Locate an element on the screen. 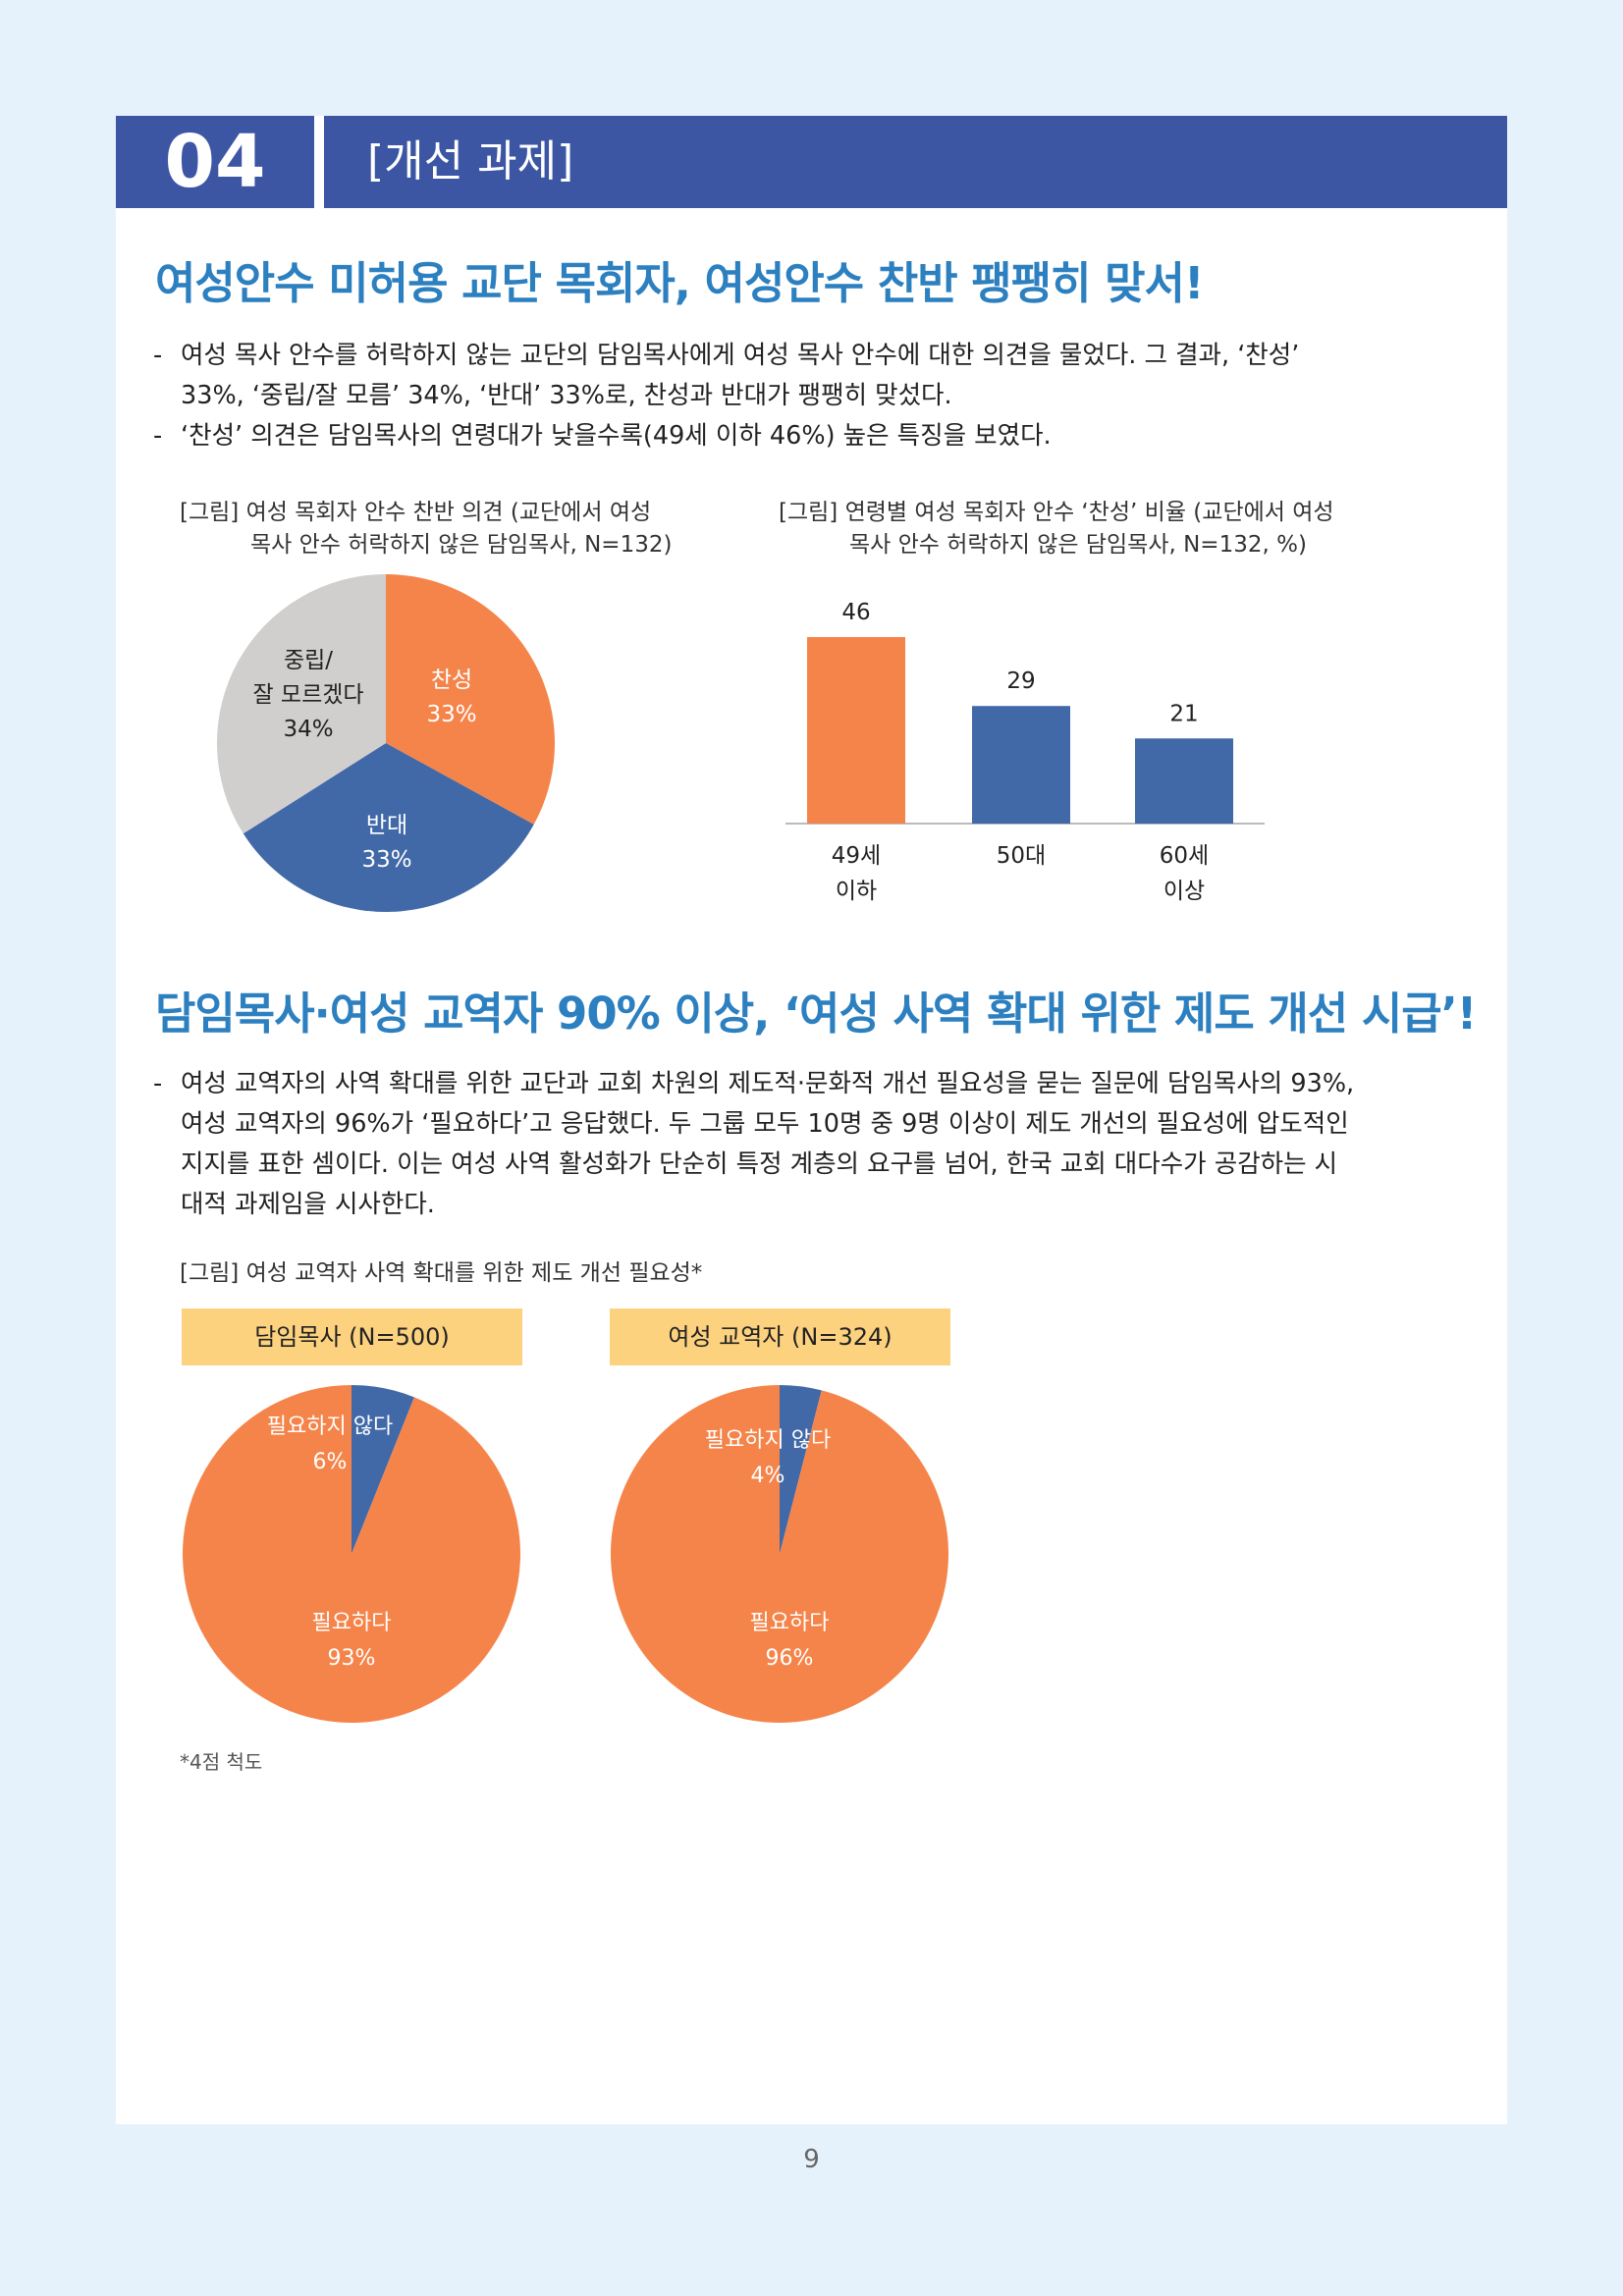 Image resolution: width=1623 pixels, height=2296 pixels. section-title-bar: [개선 과제] is located at coordinates (915, 162).